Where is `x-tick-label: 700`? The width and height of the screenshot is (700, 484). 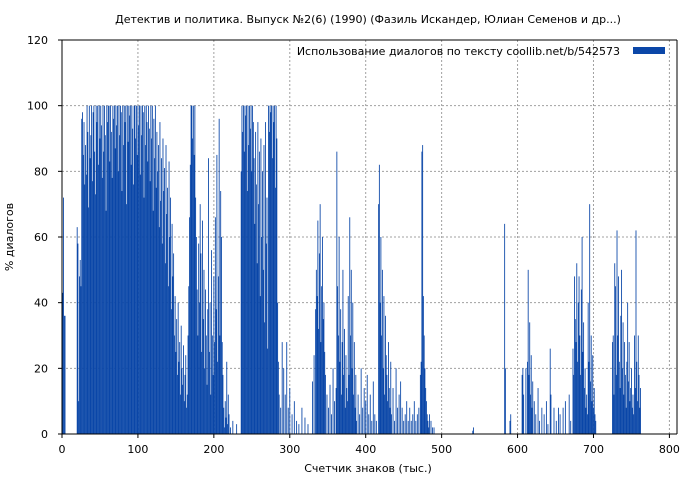
x-tick-label: 700 is located at coordinates (593, 449).